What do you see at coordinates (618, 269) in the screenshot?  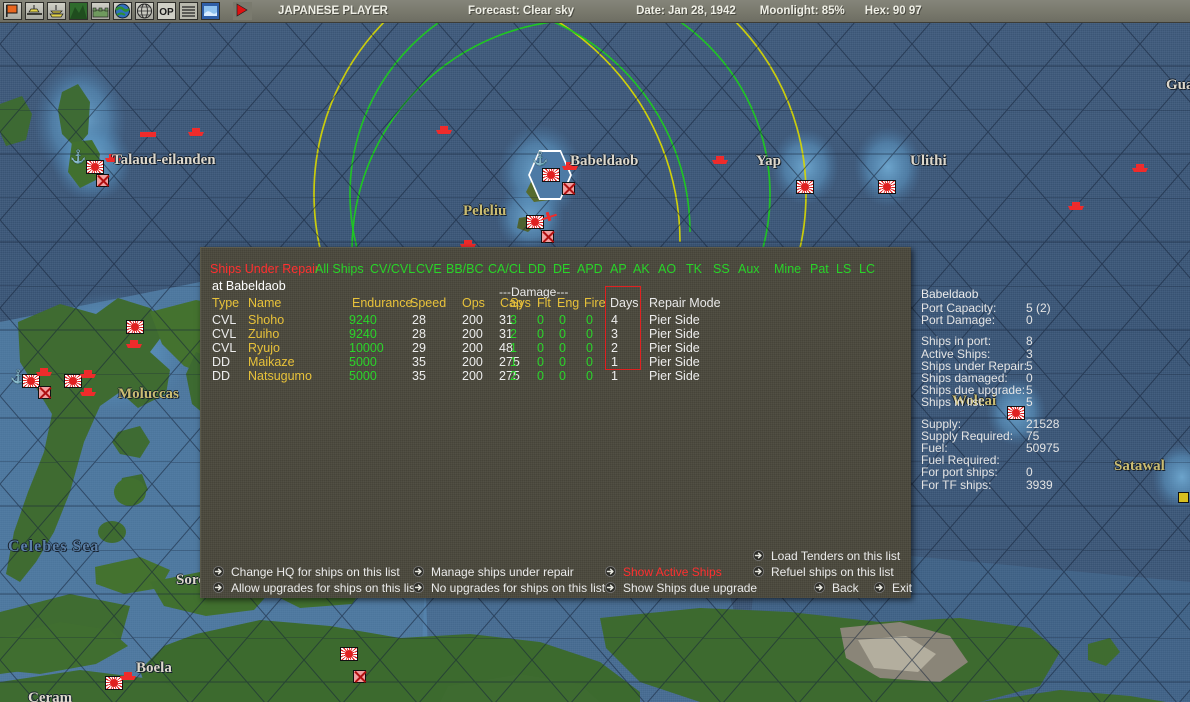 I see `tab-ap: AP` at bounding box center [618, 269].